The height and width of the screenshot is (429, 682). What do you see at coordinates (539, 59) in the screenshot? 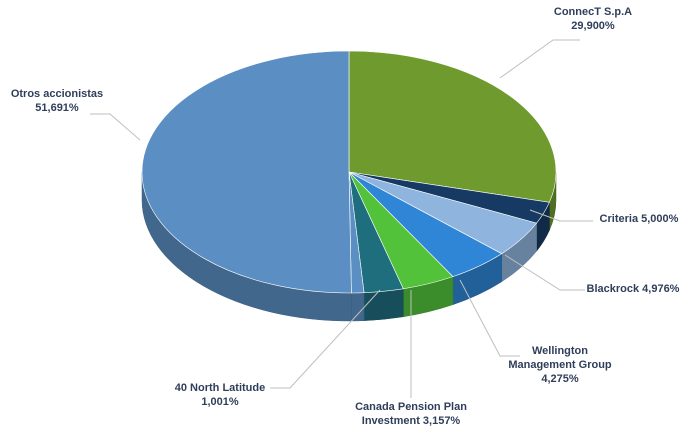
I see `leader-line-connect-s-p-a` at bounding box center [539, 59].